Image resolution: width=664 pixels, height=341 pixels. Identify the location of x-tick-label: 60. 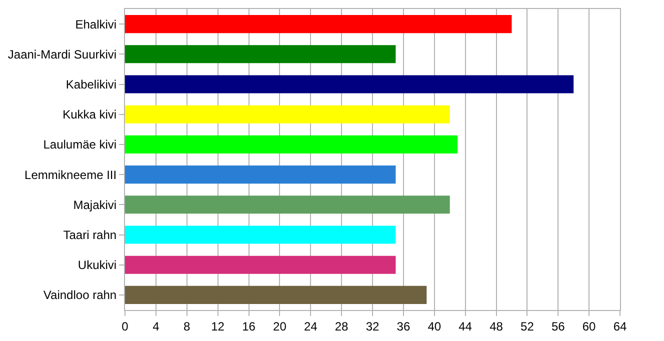
(589, 326).